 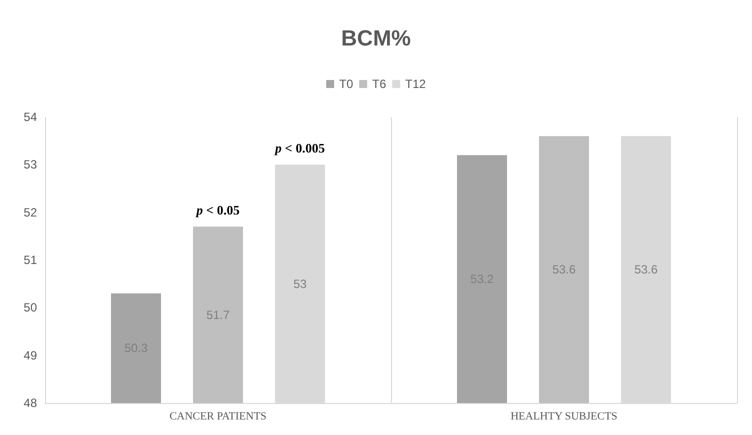 What do you see at coordinates (415, 84) in the screenshot?
I see `legend-label: T12` at bounding box center [415, 84].